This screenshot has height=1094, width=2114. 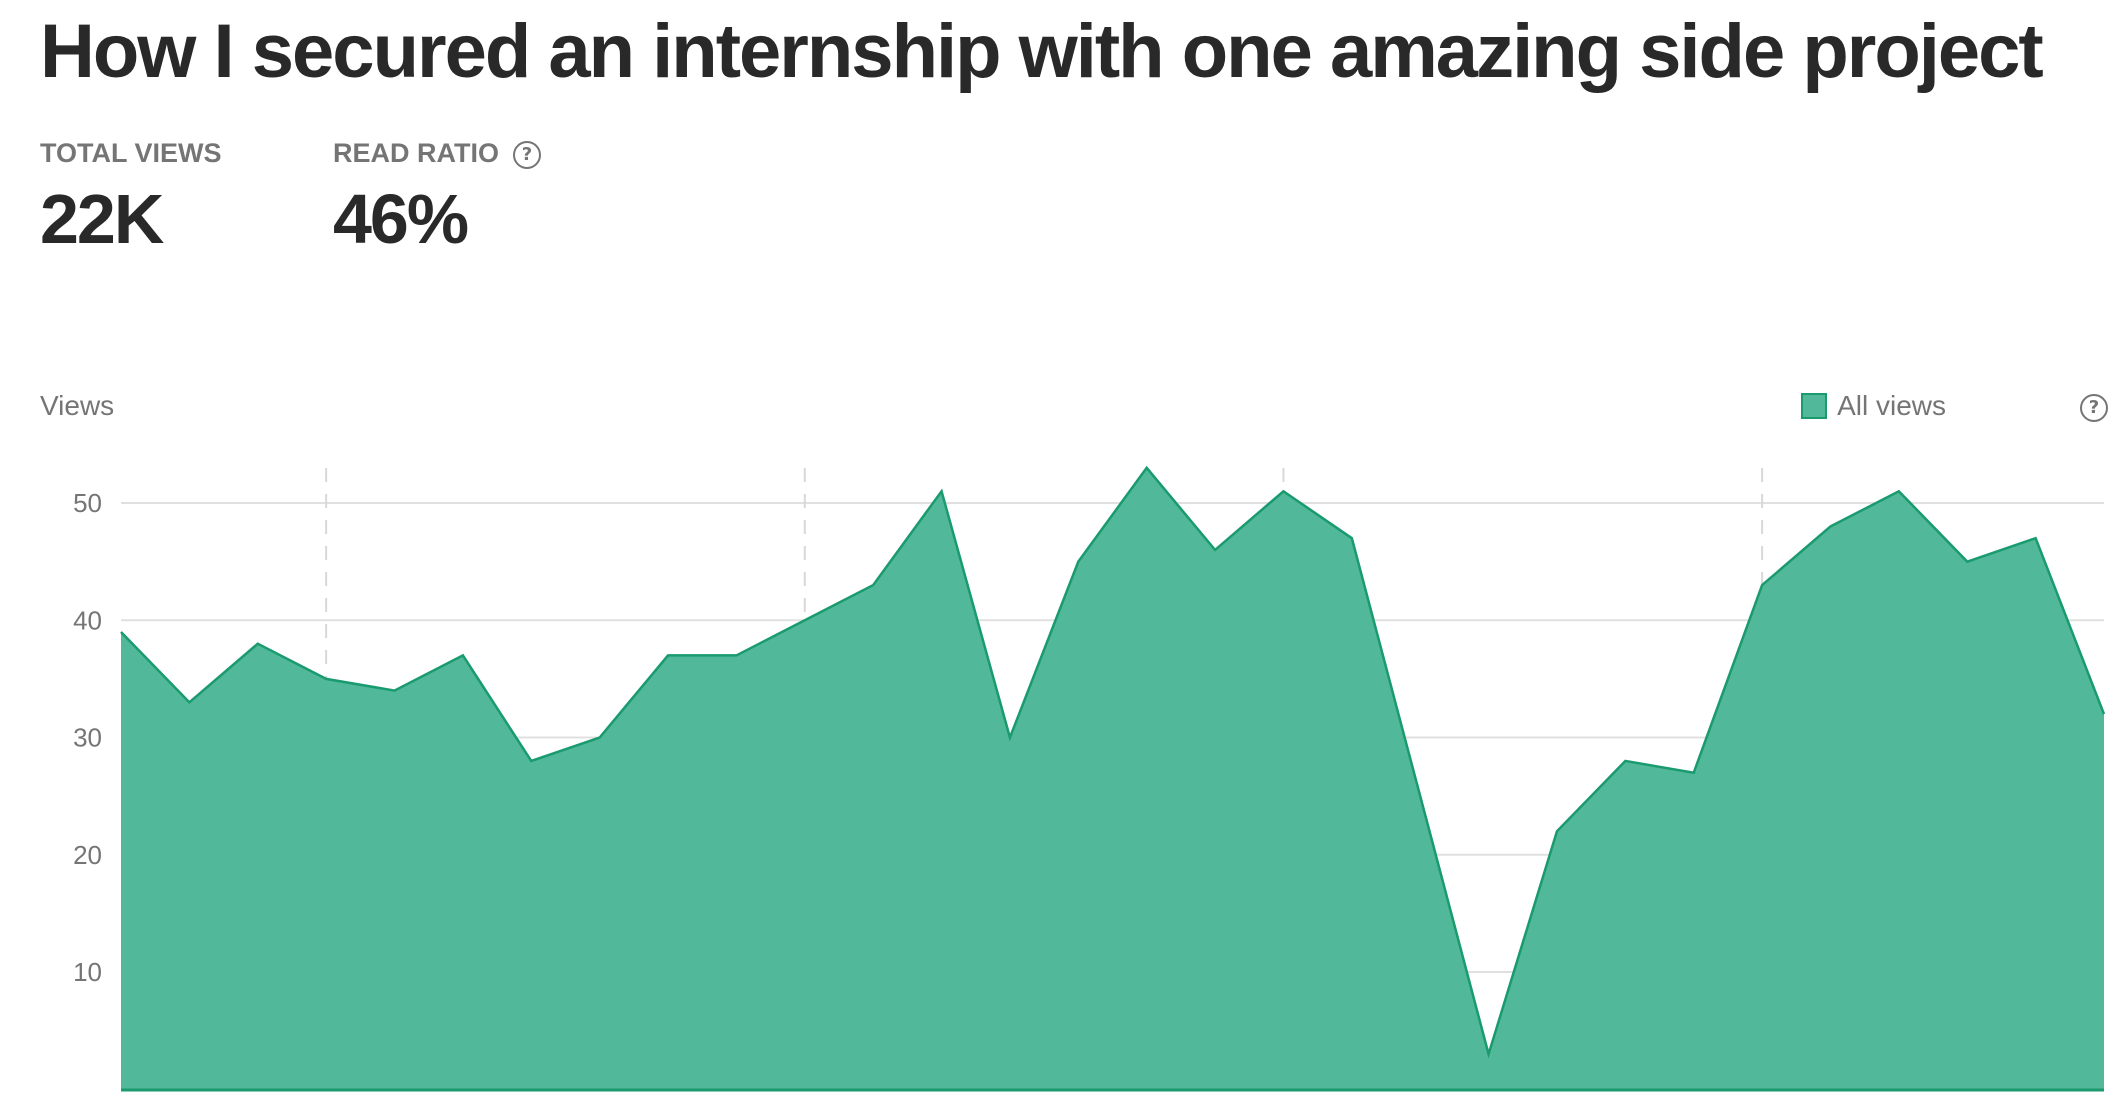 I want to click on total-views-label: TOTAL VIEWS, so click(x=131, y=153).